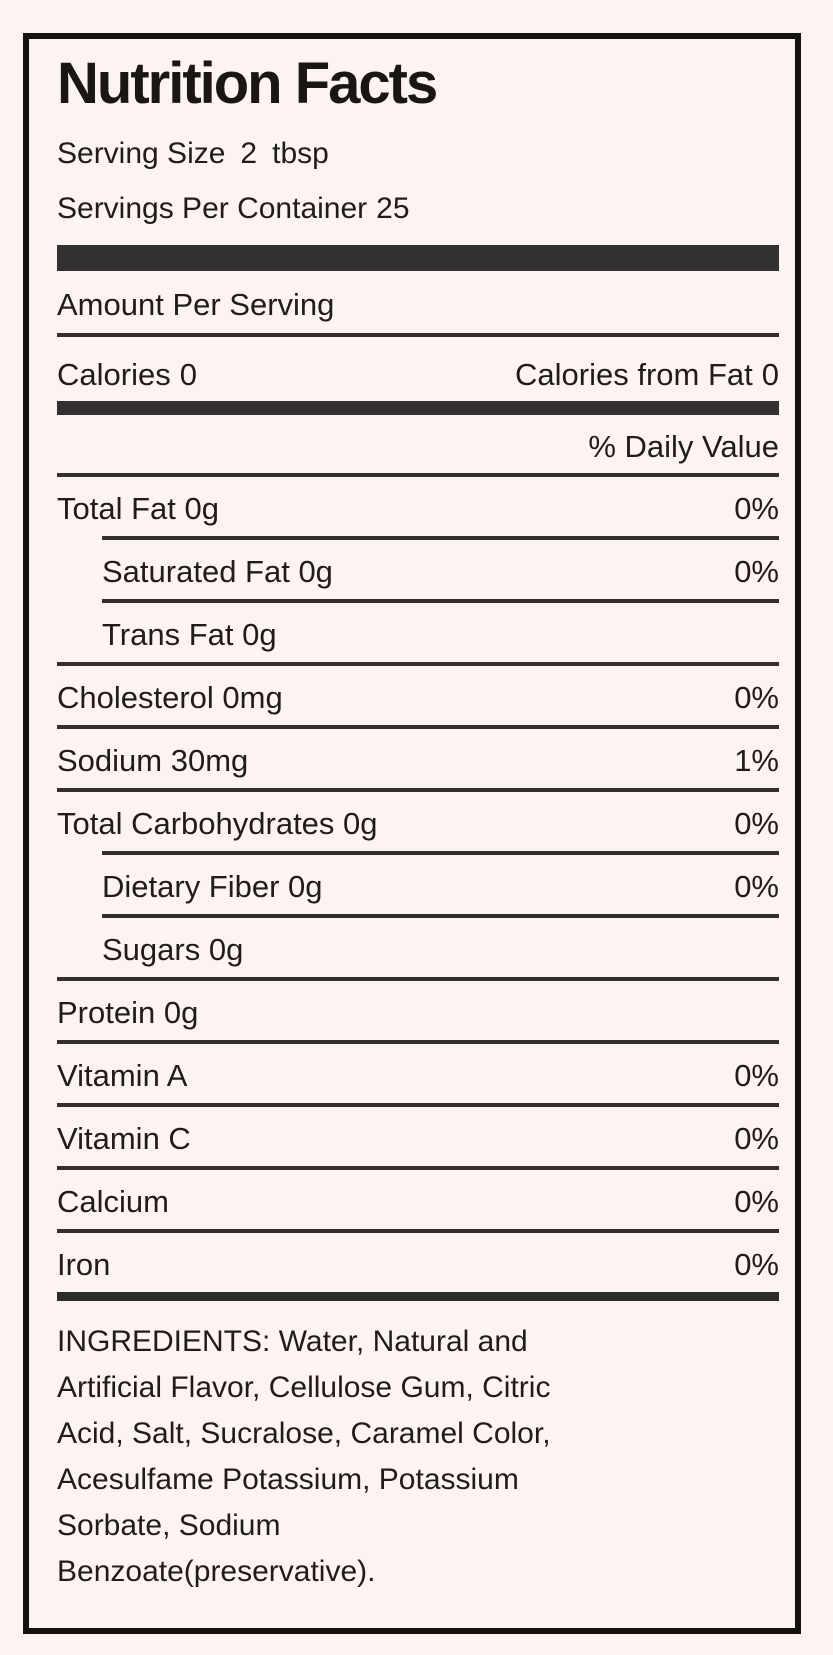 This screenshot has width=833, height=1655. What do you see at coordinates (393, 208) in the screenshot?
I see `servings-per-container-value: 25` at bounding box center [393, 208].